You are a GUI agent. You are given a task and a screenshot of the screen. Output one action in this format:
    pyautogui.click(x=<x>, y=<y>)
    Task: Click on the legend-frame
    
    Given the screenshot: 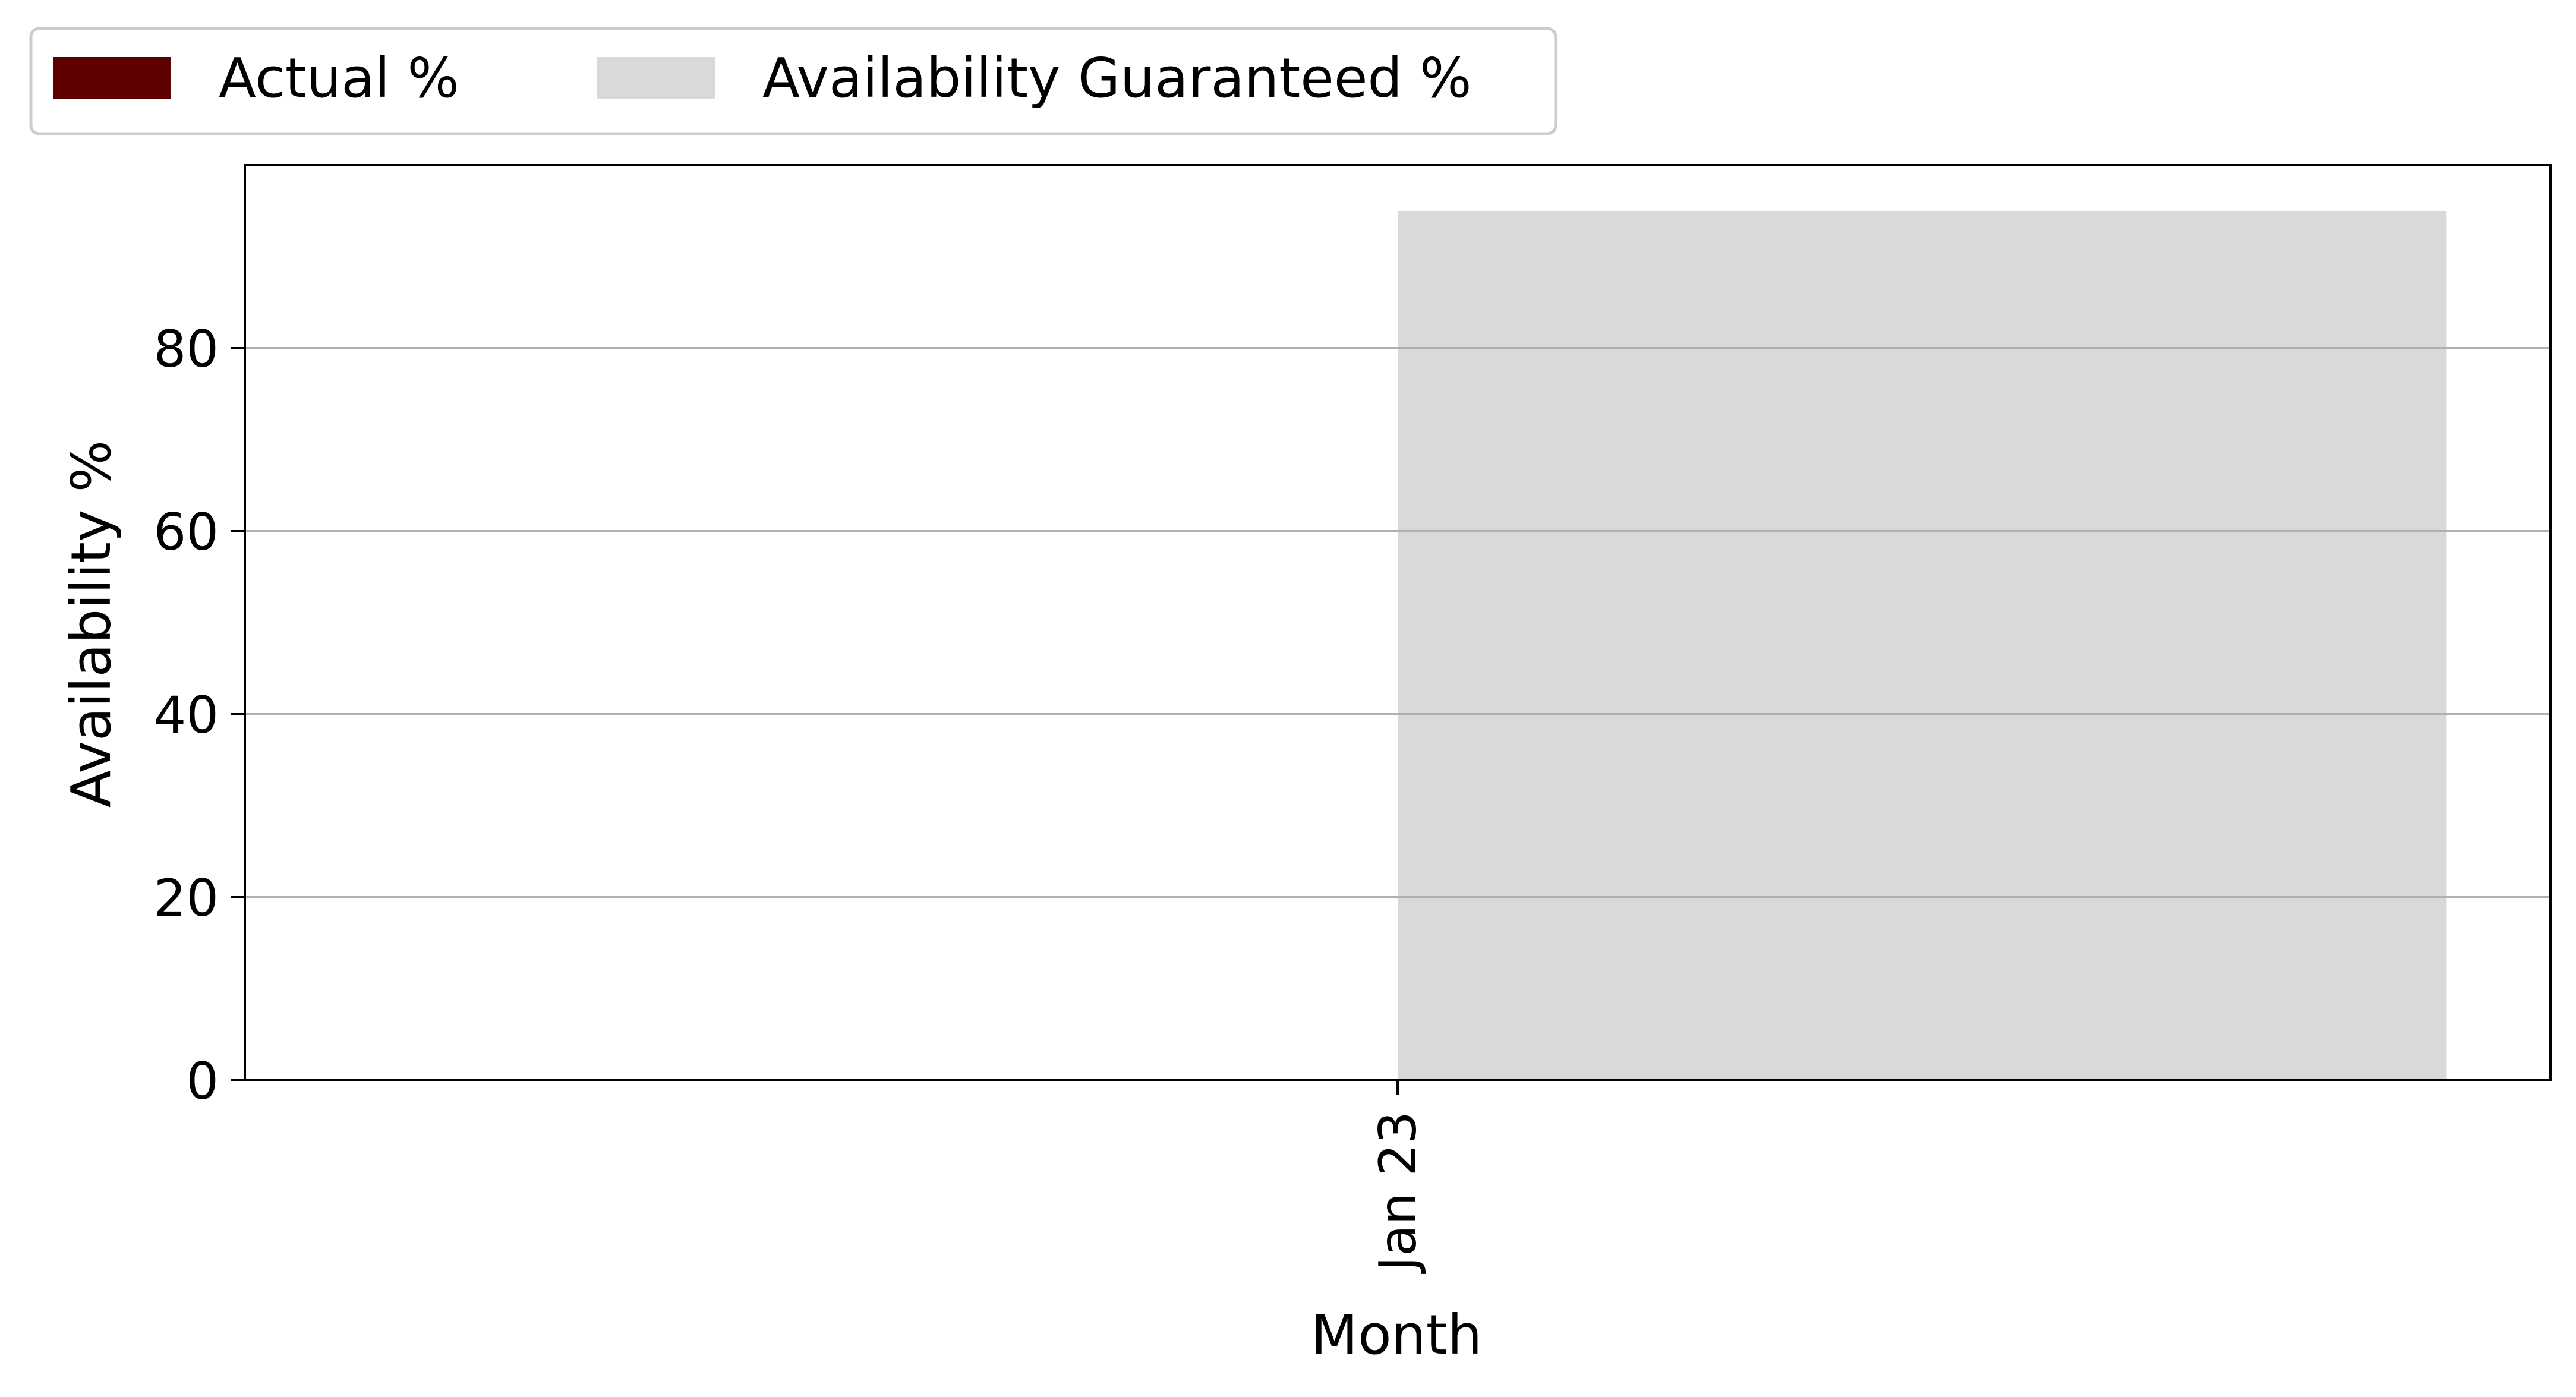 What is the action you would take?
    pyautogui.click(x=793, y=81)
    